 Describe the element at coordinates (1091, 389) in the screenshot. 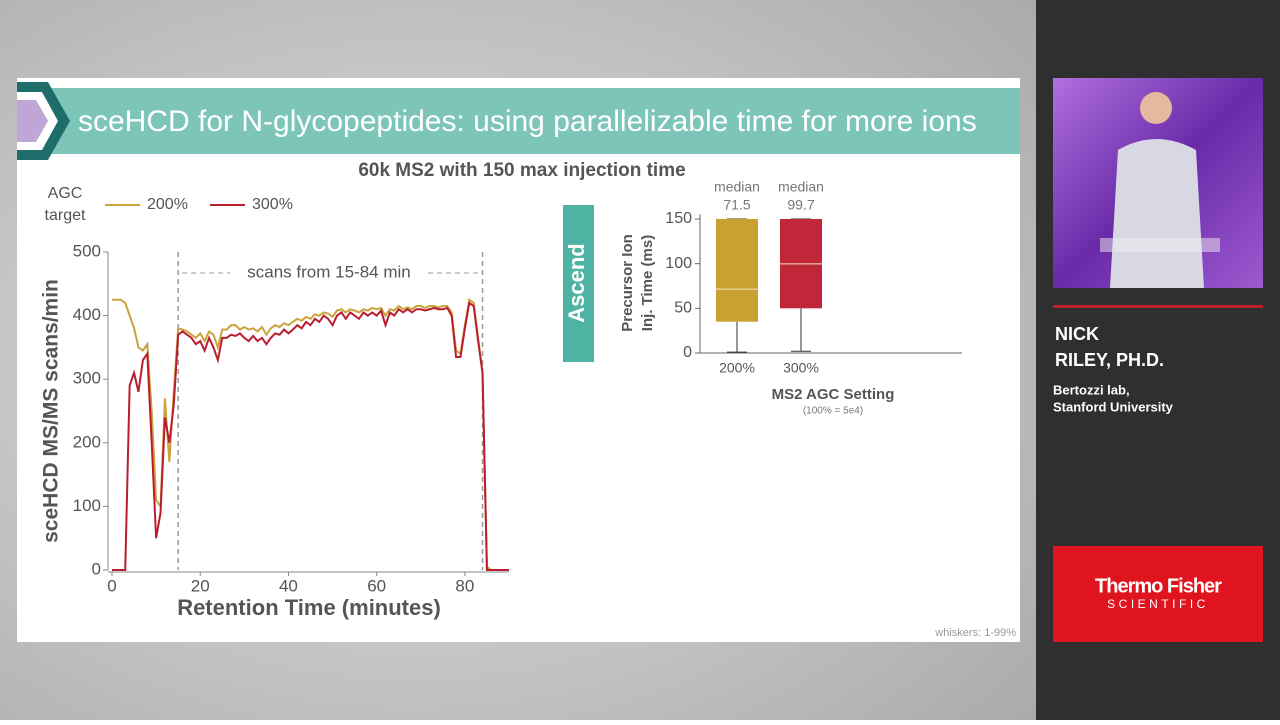

I see `speaker-affiliation: Bertozzi lab,` at that location.